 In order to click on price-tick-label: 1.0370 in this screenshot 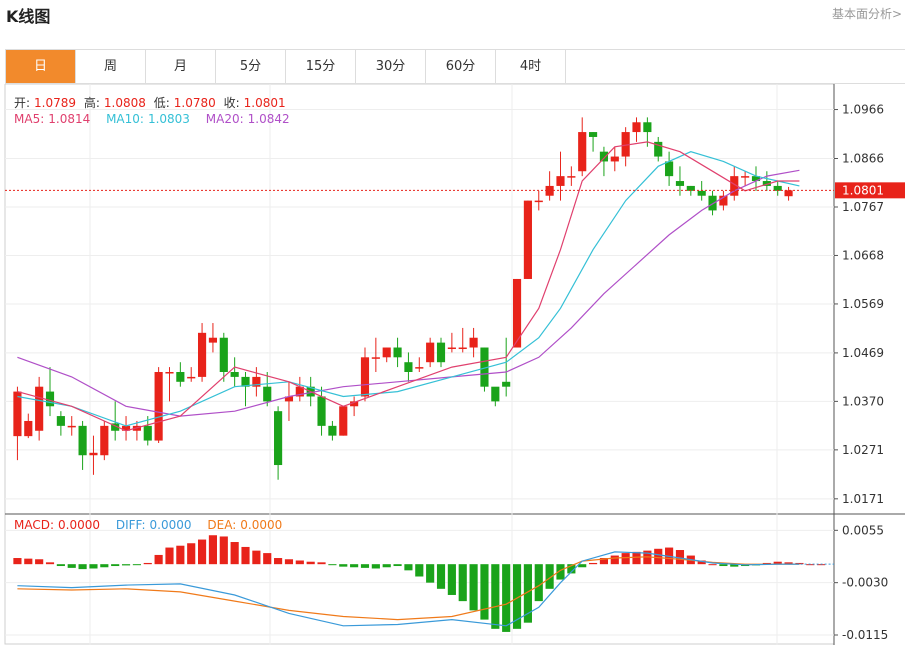, I will do `click(863, 401)`.